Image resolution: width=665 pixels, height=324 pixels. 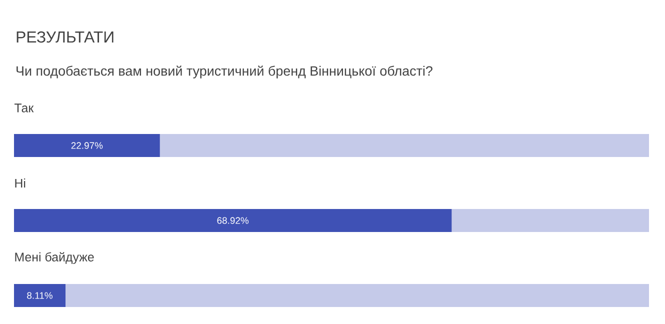 I want to click on y-tick-label: Мені байдуже, so click(x=54, y=258).